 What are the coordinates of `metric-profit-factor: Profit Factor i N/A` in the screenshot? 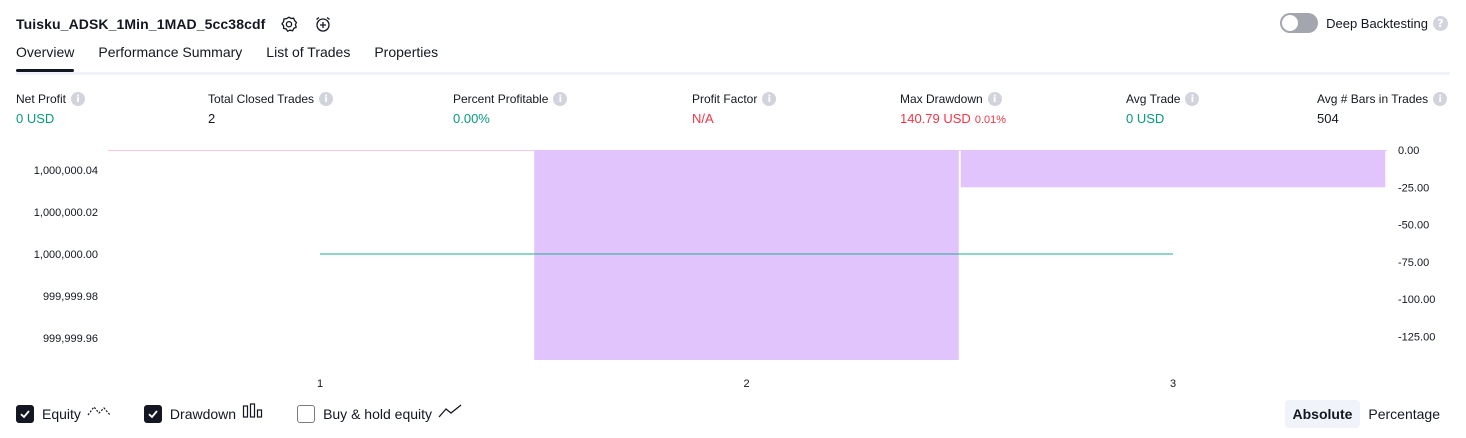 It's located at (734, 109).